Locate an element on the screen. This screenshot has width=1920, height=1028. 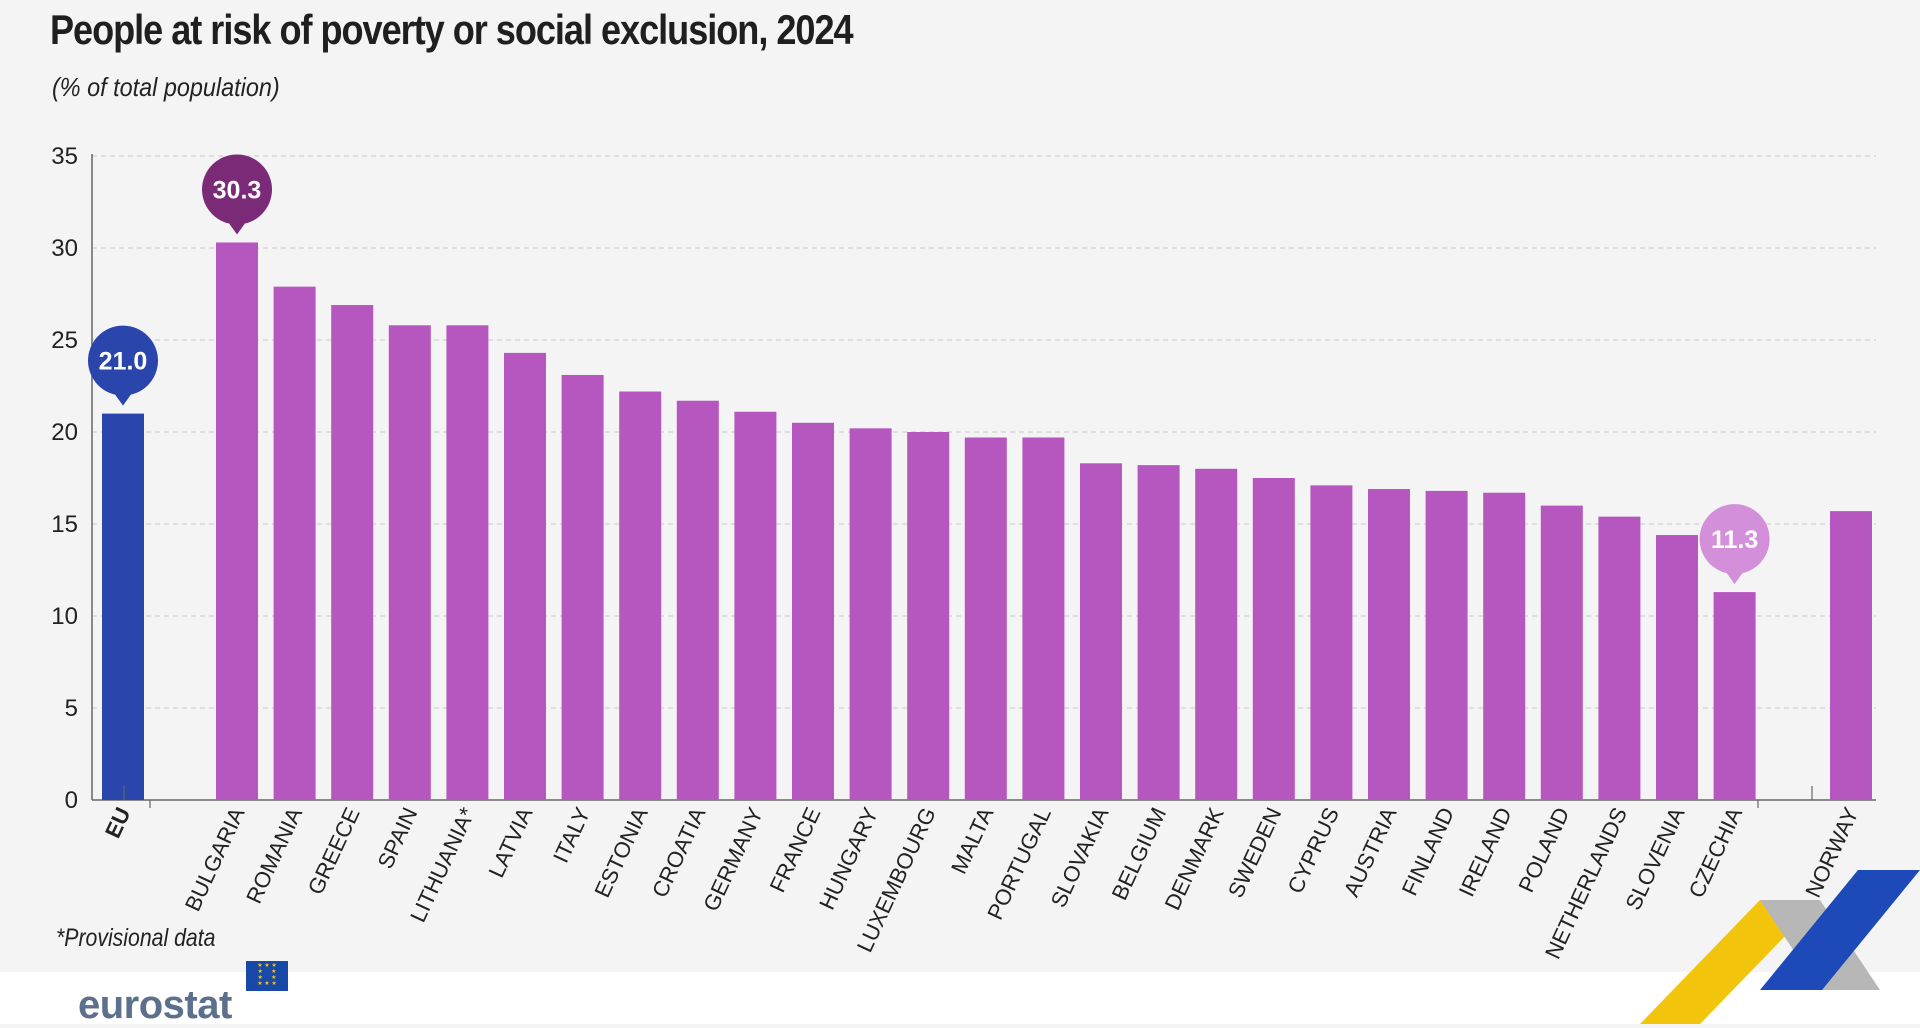
footer-bar is located at coordinates (960, 998).